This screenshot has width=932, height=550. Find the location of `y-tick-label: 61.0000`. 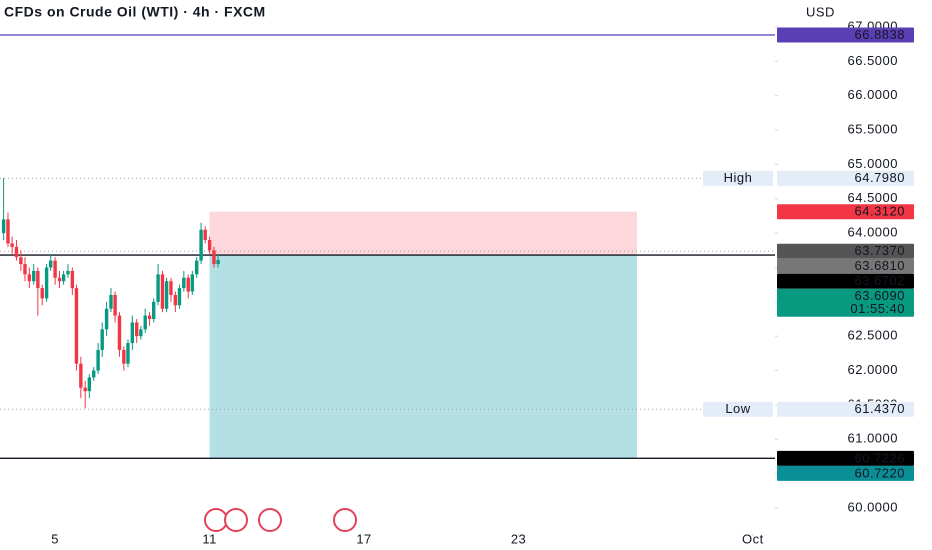

y-tick-label: 61.0000 is located at coordinates (873, 438).